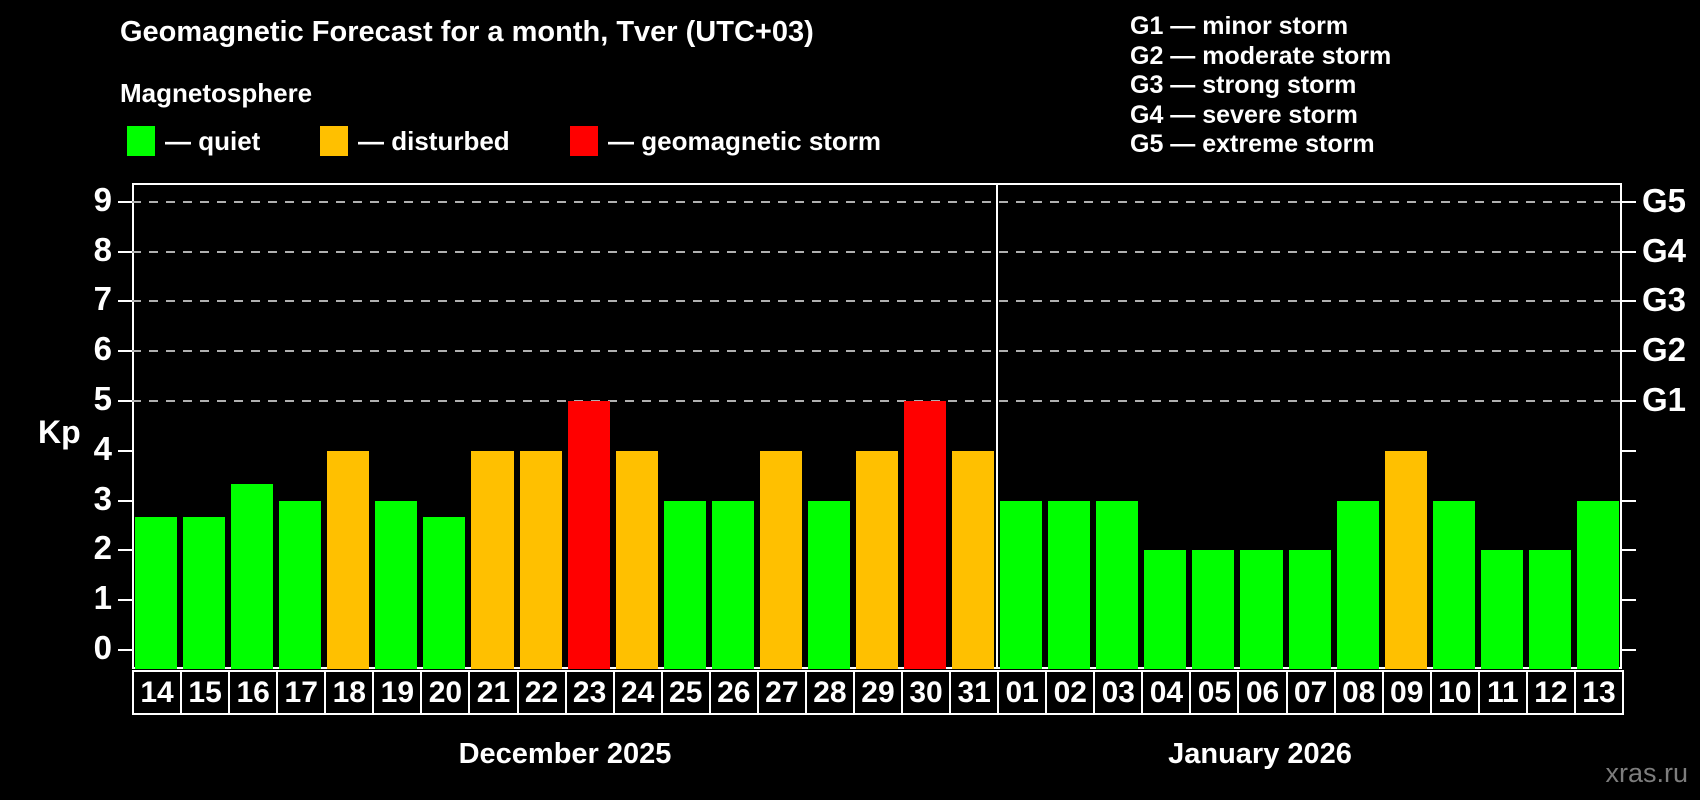 This screenshot has height=800, width=1700. Describe the element at coordinates (1454, 692) in the screenshot. I see `day-label-10: 10` at that location.